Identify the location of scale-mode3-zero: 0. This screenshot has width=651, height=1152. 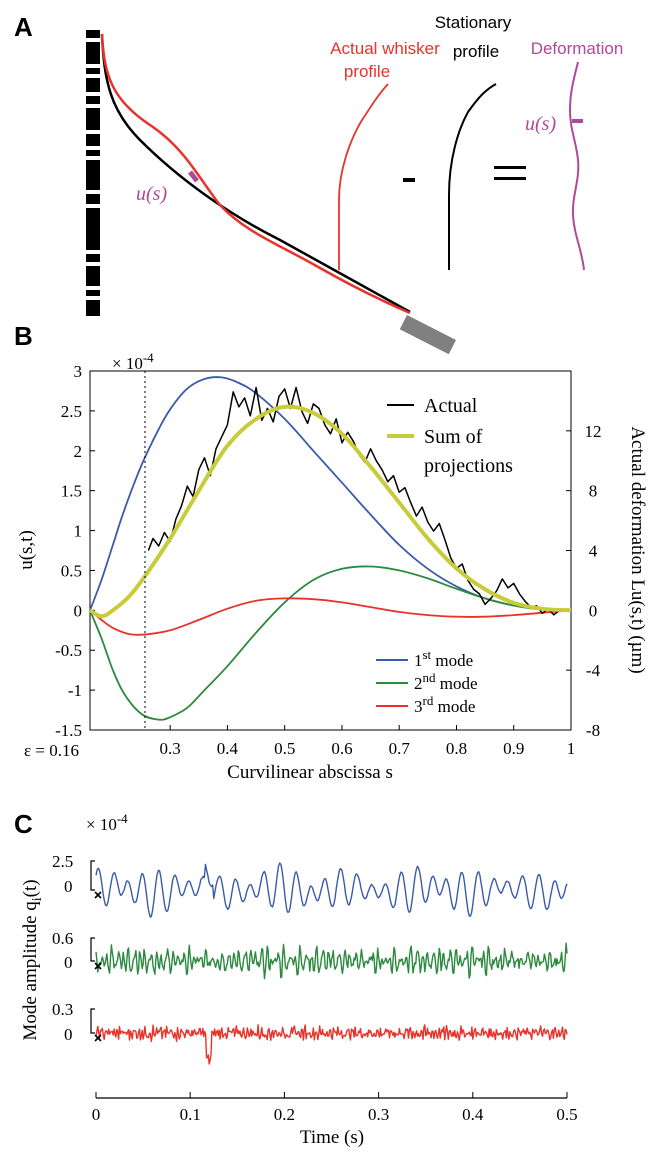
(68, 1034).